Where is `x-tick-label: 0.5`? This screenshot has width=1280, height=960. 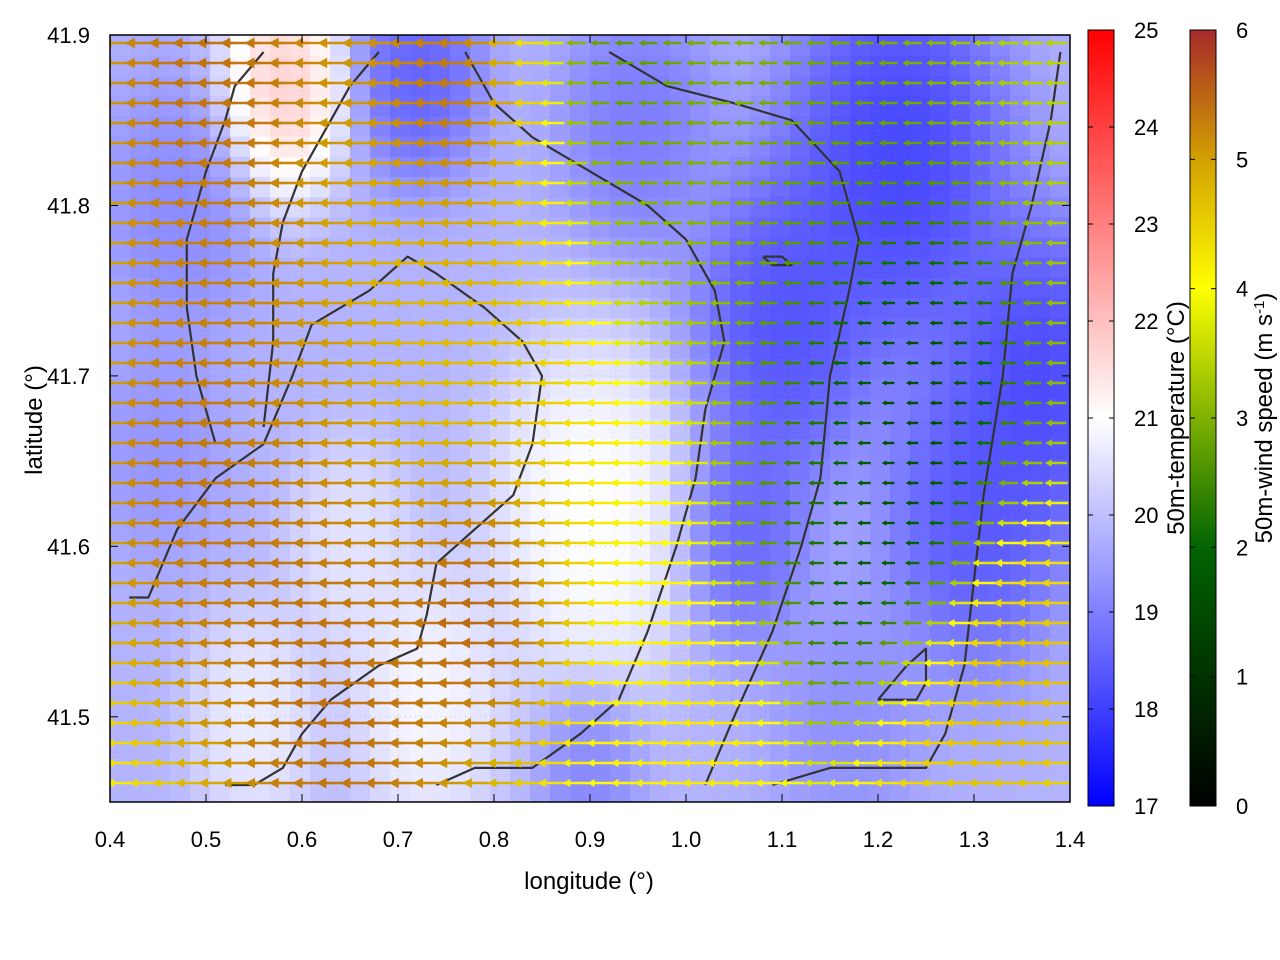 x-tick-label: 0.5 is located at coordinates (206, 839).